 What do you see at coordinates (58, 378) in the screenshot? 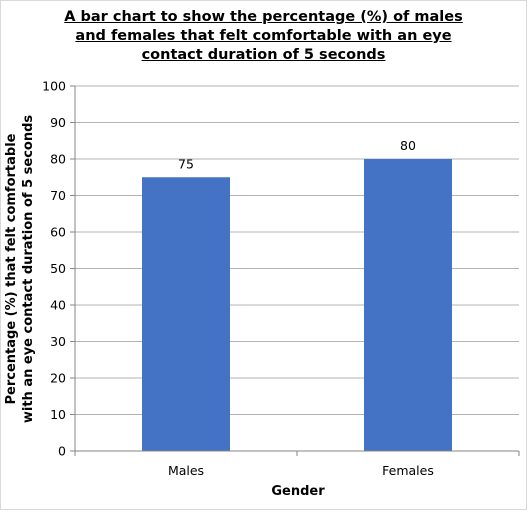
I see `y-tick-label-20: 20` at bounding box center [58, 378].